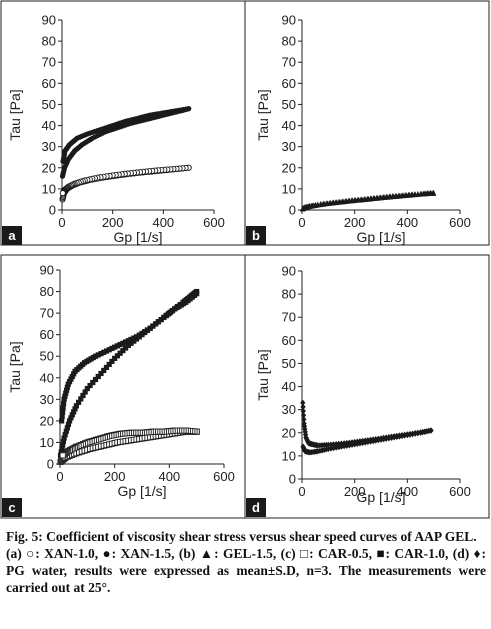  What do you see at coordinates (59, 476) in the screenshot?
I see `x-tick-label: 0` at bounding box center [59, 476].